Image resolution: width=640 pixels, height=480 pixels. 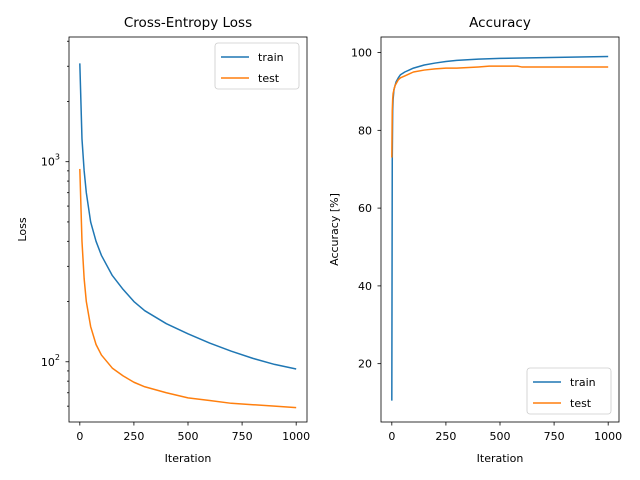 I want to click on chart2-xlabel: Iteration, so click(x=500, y=458).